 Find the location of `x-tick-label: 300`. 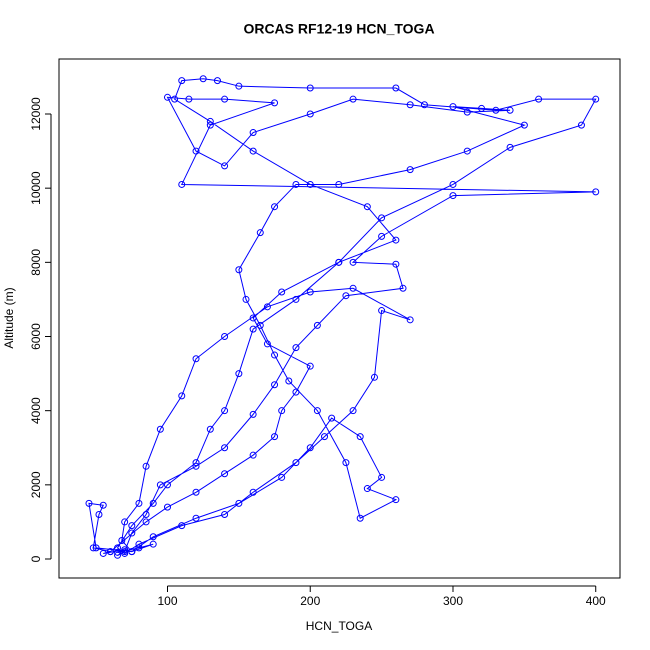

x-tick-label: 300 is located at coordinates (453, 601).